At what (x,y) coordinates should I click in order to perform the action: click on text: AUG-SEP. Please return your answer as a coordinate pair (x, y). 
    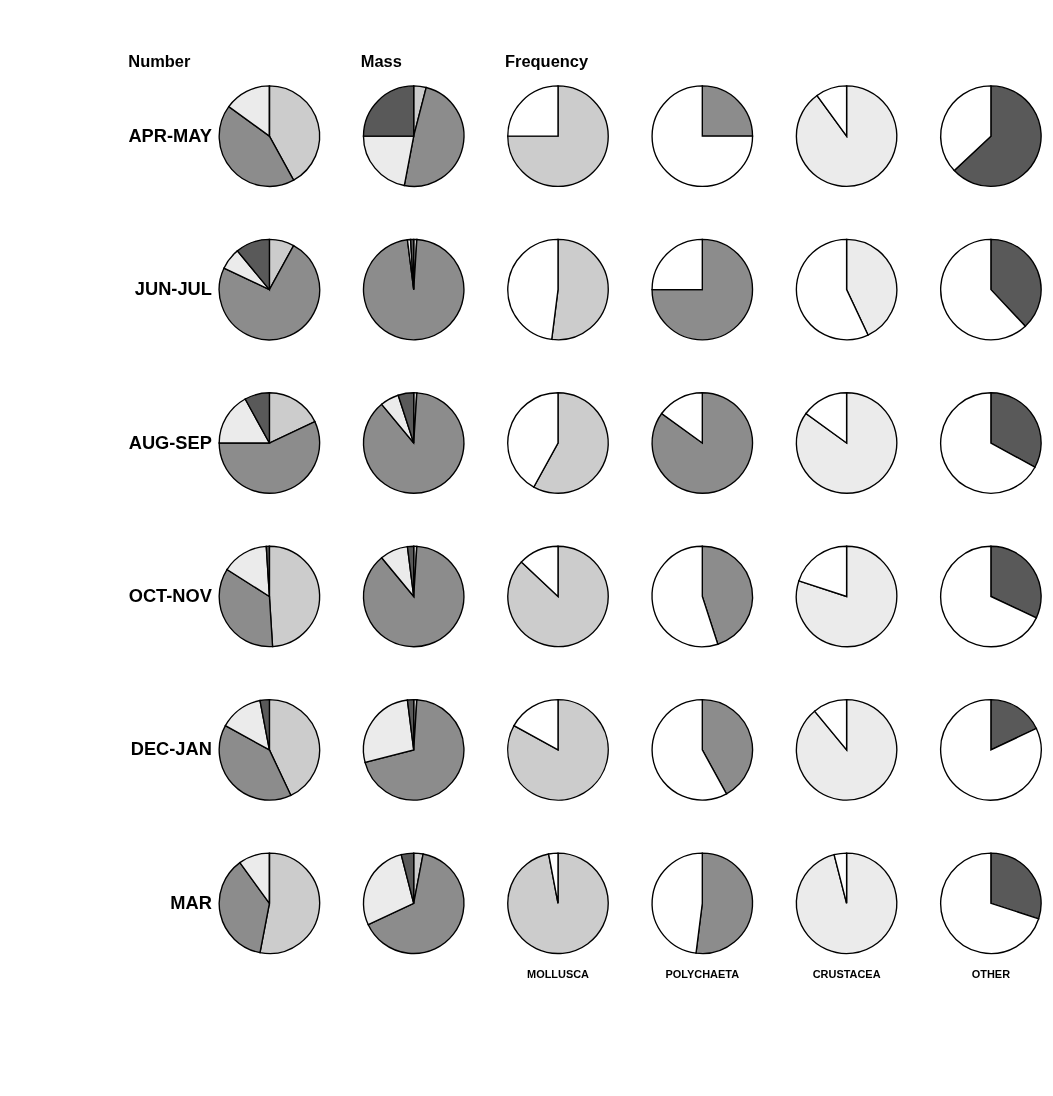
    Looking at the image, I should click on (170, 442).